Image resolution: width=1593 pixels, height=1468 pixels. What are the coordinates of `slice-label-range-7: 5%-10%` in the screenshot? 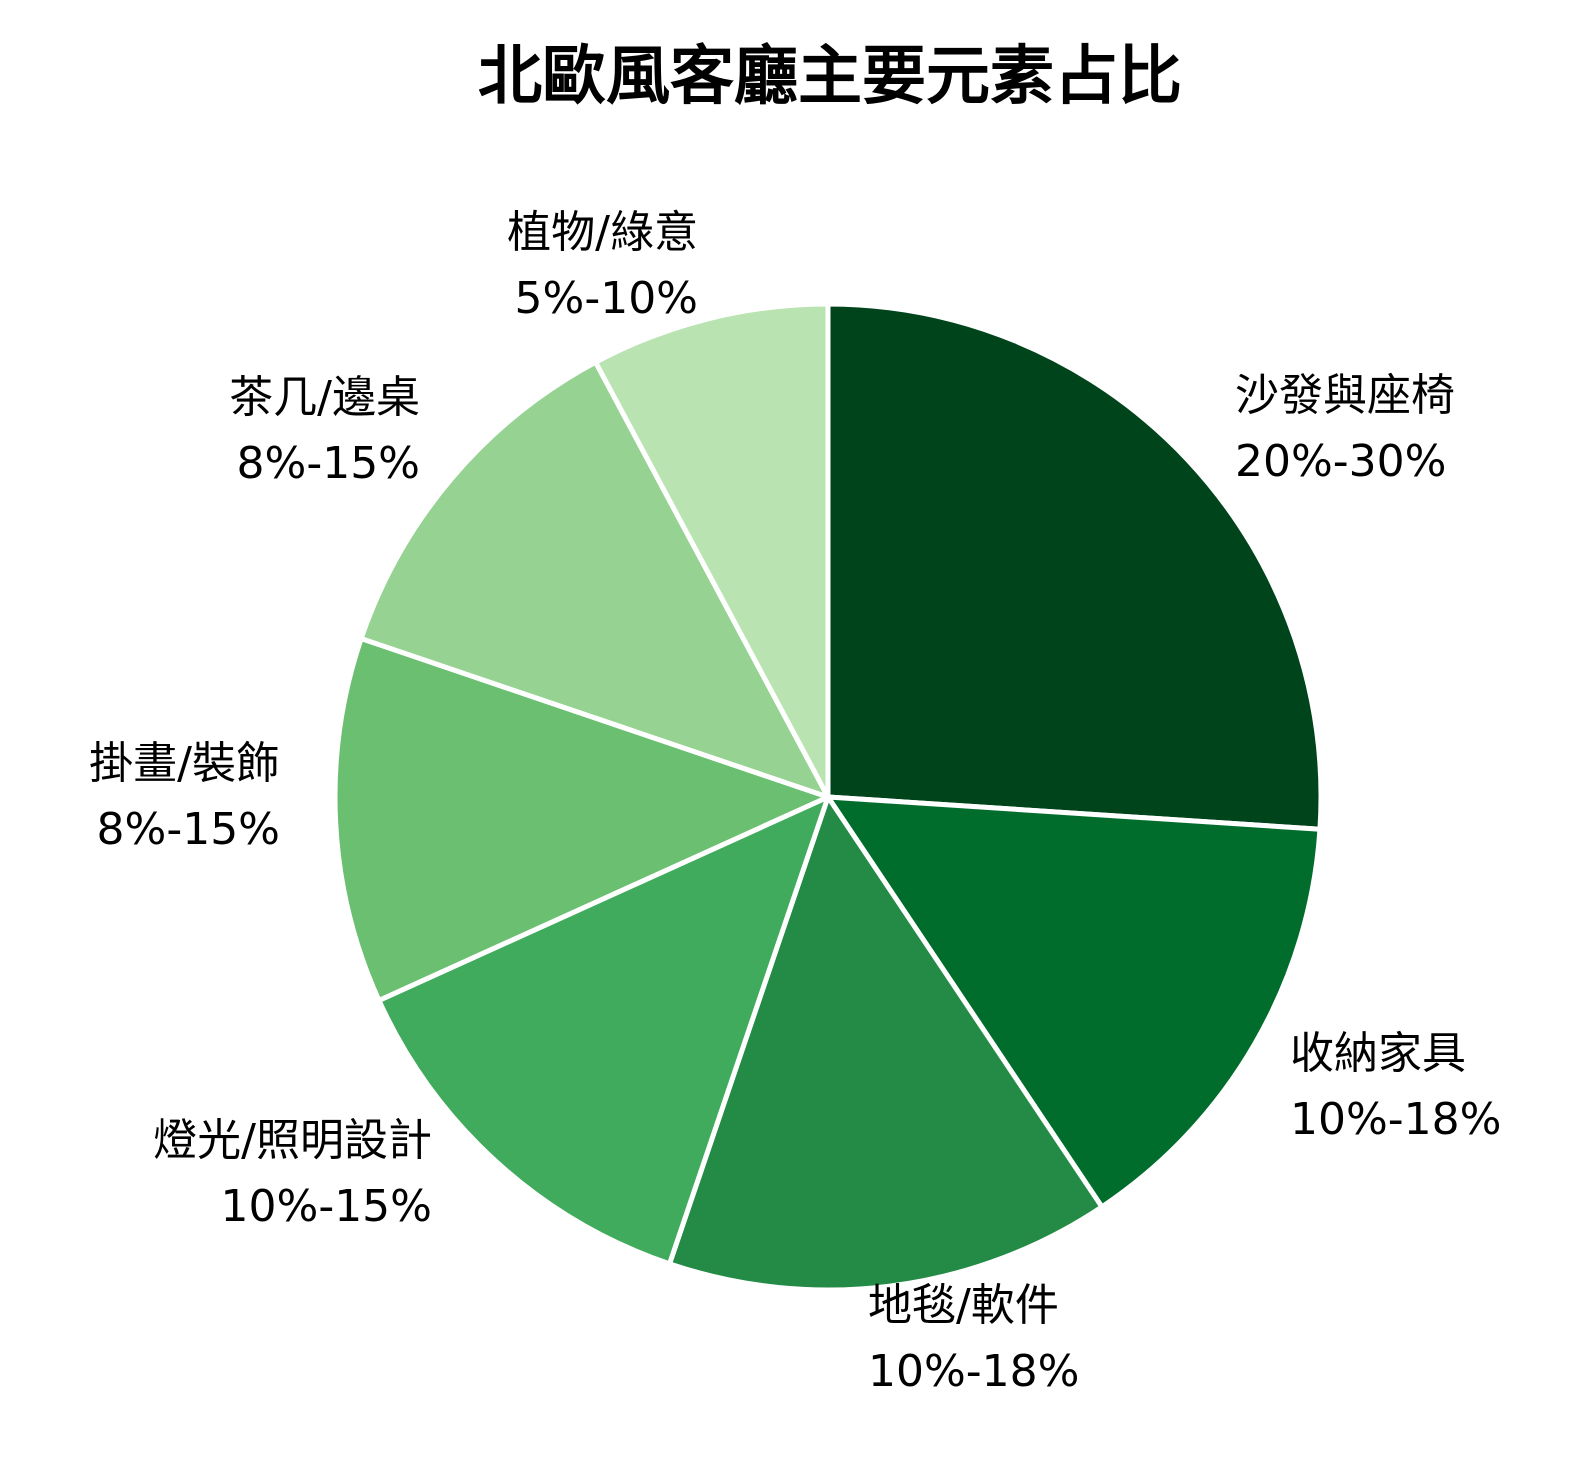 It's located at (606, 298).